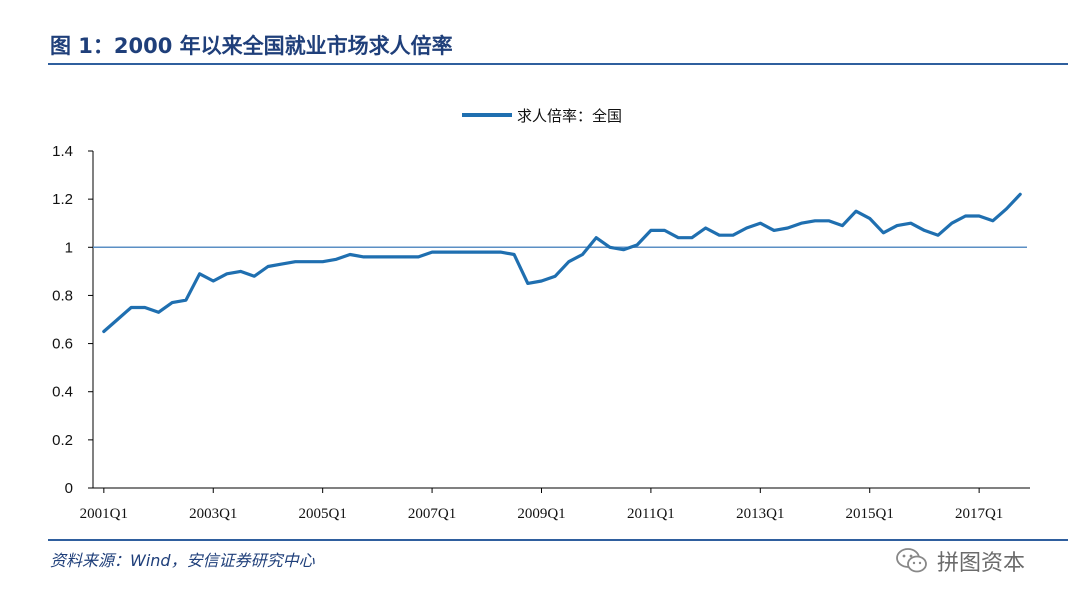 The image size is (1080, 607). What do you see at coordinates (213, 514) in the screenshot?
I see `x-tick-label: 2003Q1` at bounding box center [213, 514].